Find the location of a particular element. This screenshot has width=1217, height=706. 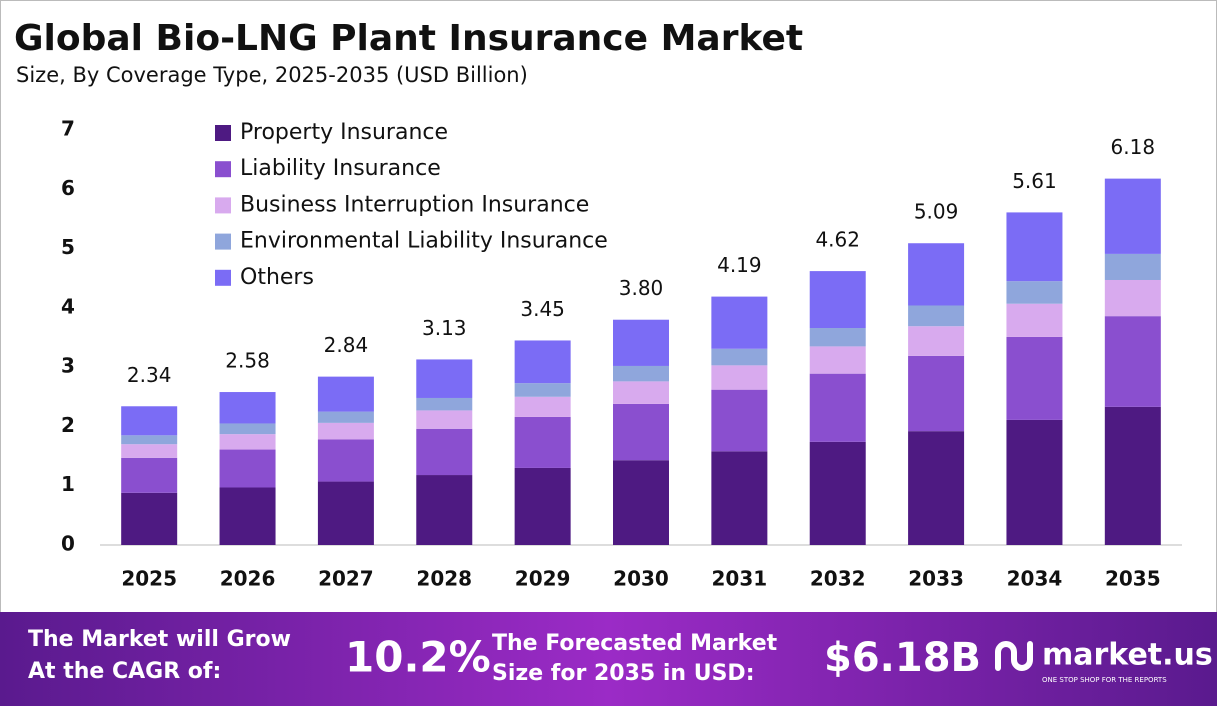

x-tick-label: 2030 is located at coordinates (641, 579).